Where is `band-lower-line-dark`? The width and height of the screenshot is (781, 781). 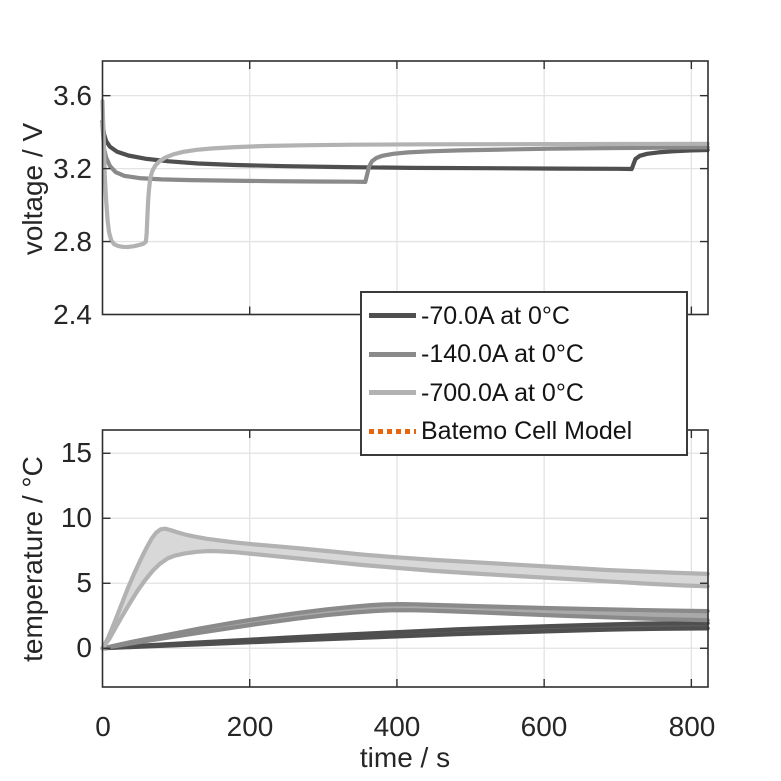 band-lower-line-dark is located at coordinates (405, 638).